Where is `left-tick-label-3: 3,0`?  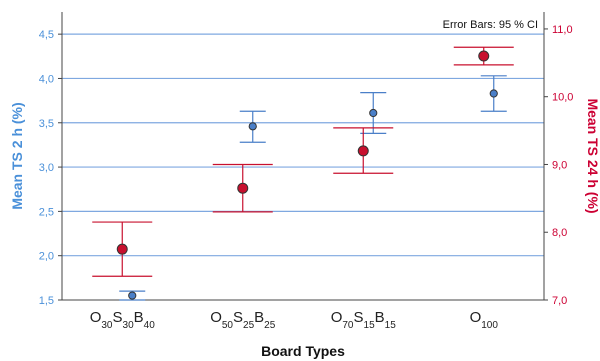 left-tick-label-3: 3,0 is located at coordinates (46, 168).